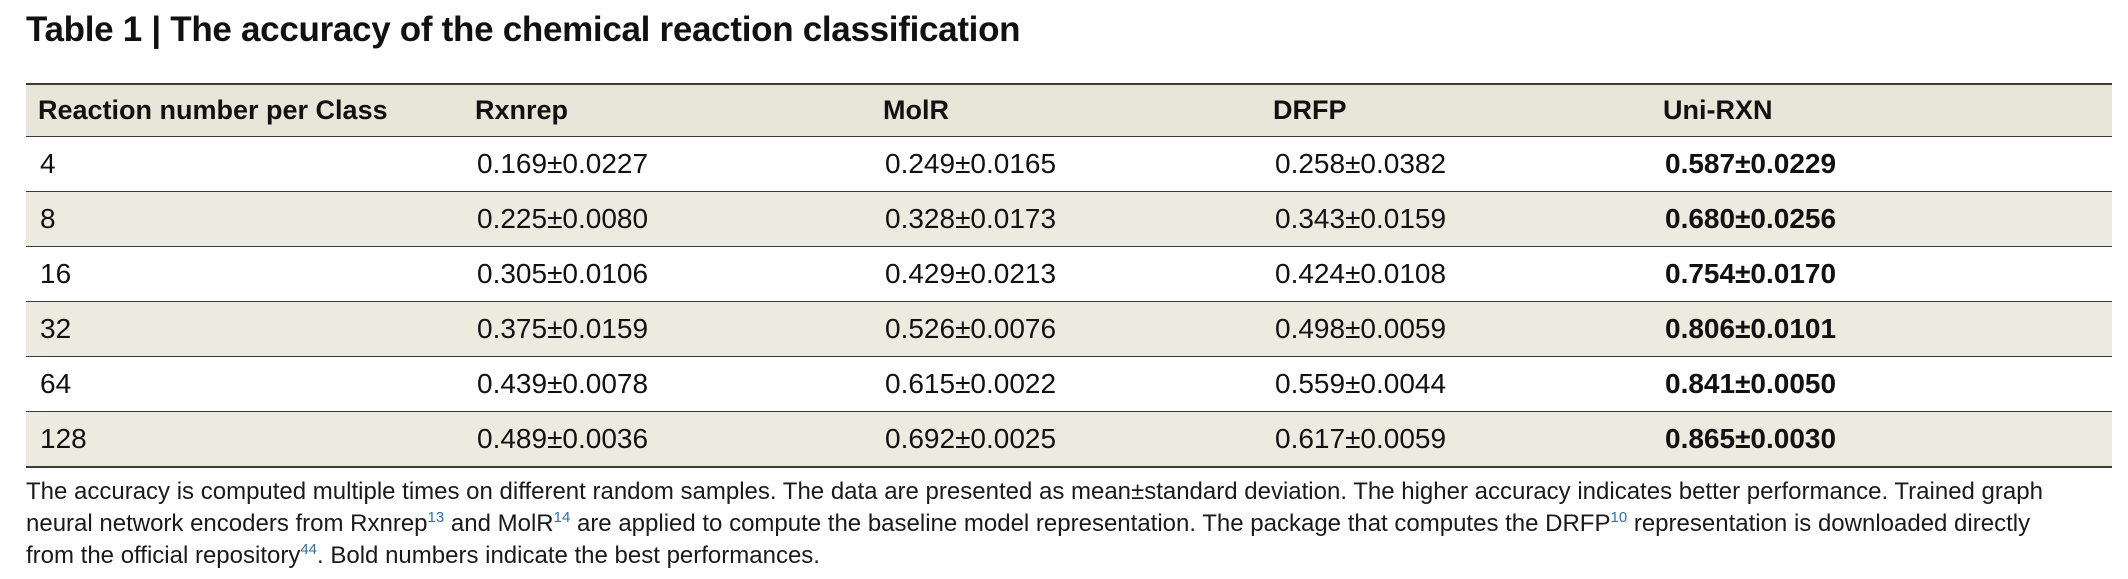 The width and height of the screenshot is (2128, 579). Describe the element at coordinates (667, 164) in the screenshot. I see `cell-rxnrep: 0.169±0.0227` at that location.